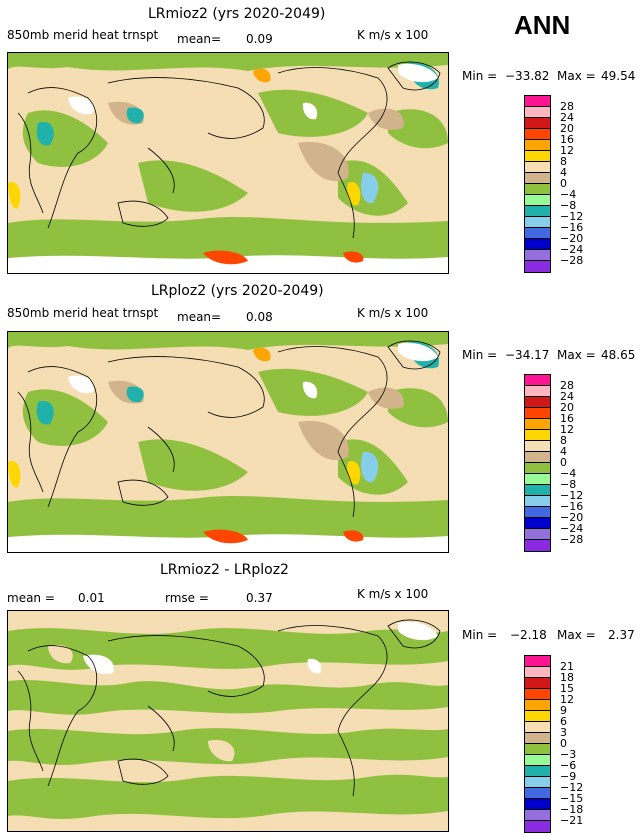 The image size is (644, 840). I want to click on panel2-colorbar-tick: −8, so click(568, 484).